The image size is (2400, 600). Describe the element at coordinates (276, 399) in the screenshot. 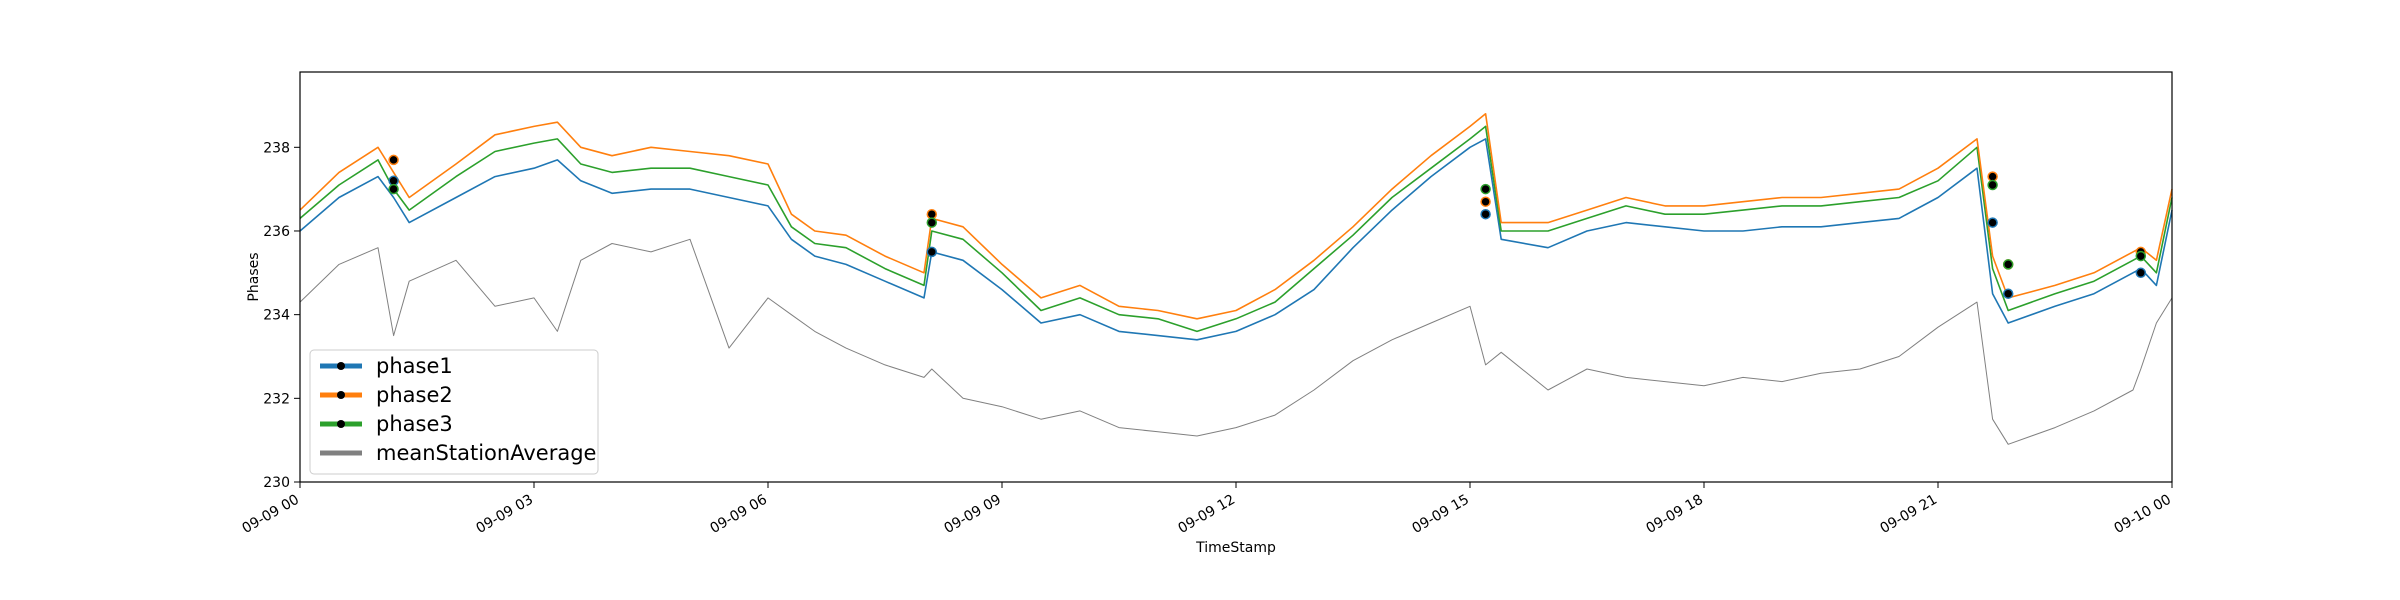

I see `y-tick-label: 232` at that location.